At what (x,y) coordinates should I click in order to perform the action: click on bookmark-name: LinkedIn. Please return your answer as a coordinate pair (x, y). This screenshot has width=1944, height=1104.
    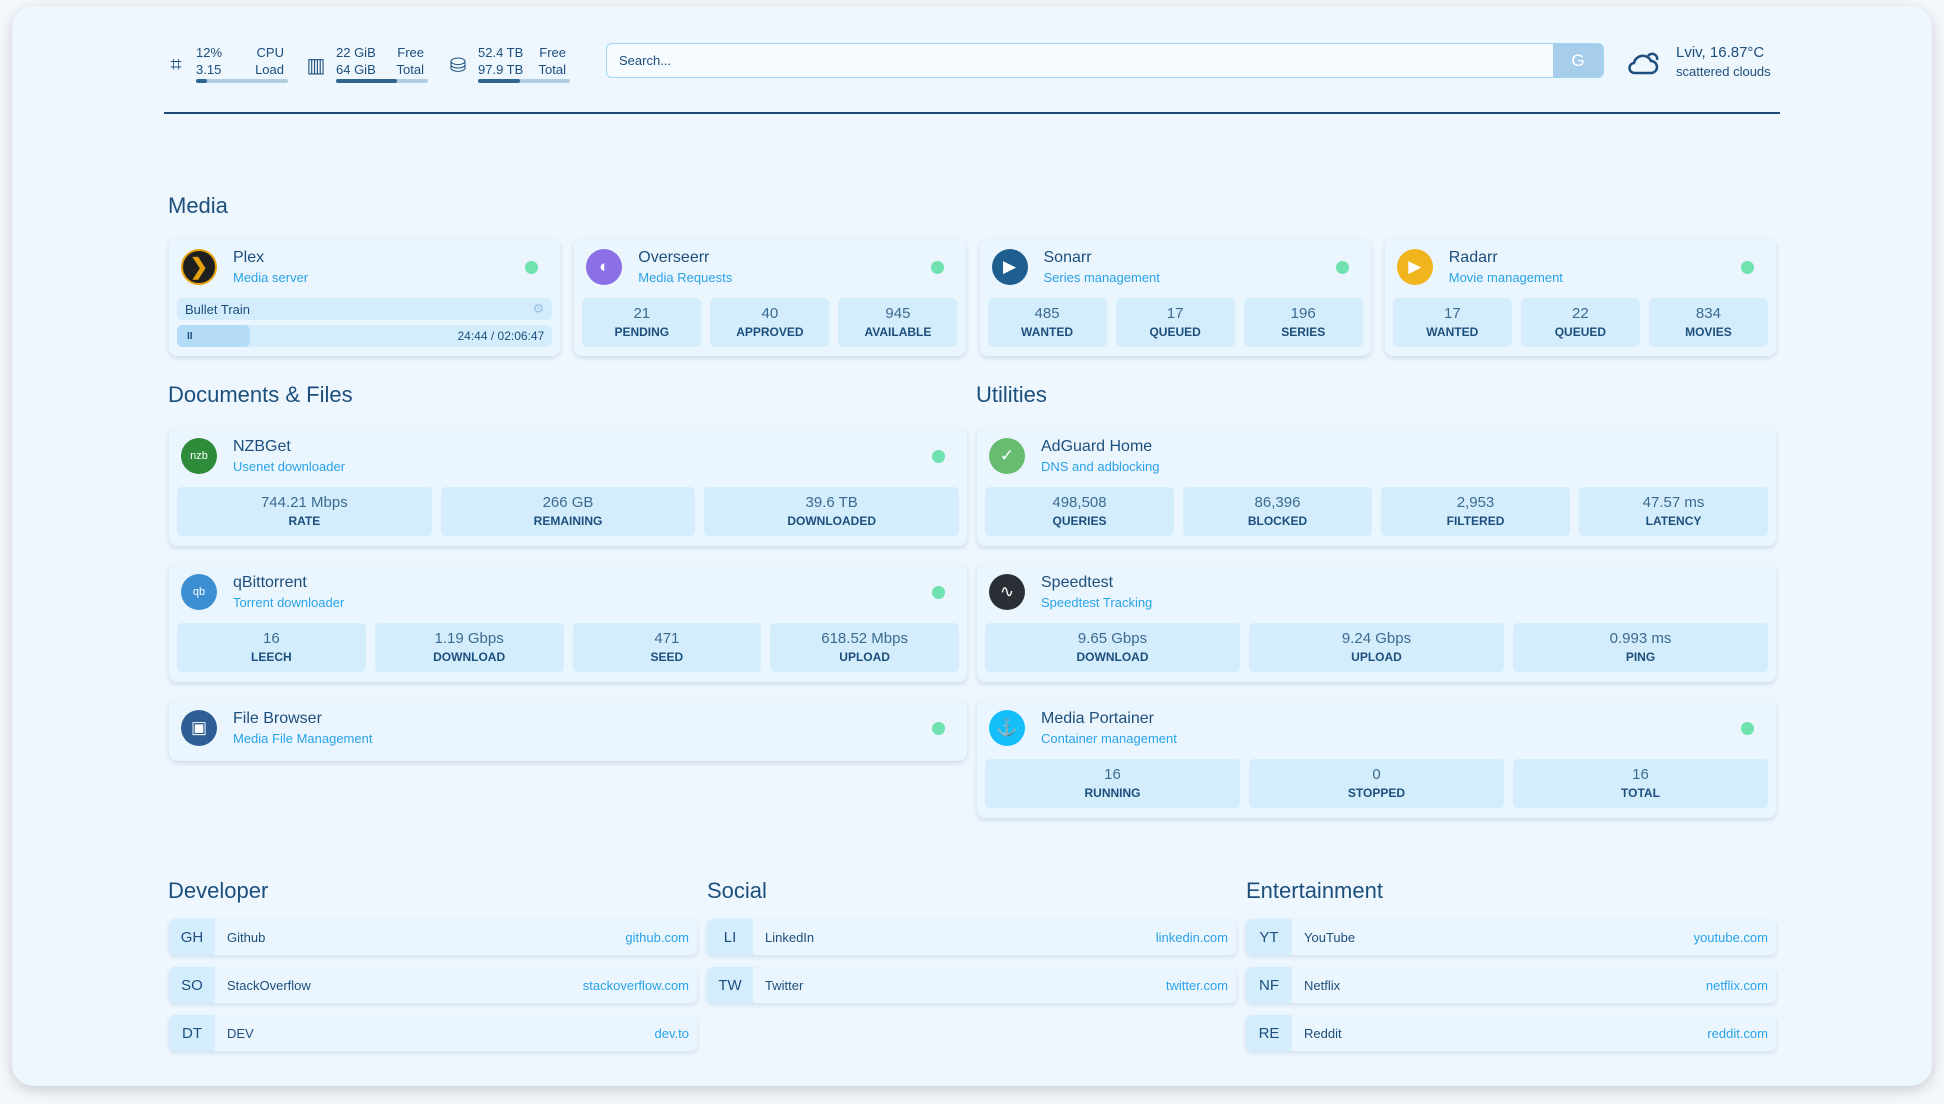
    Looking at the image, I should click on (790, 937).